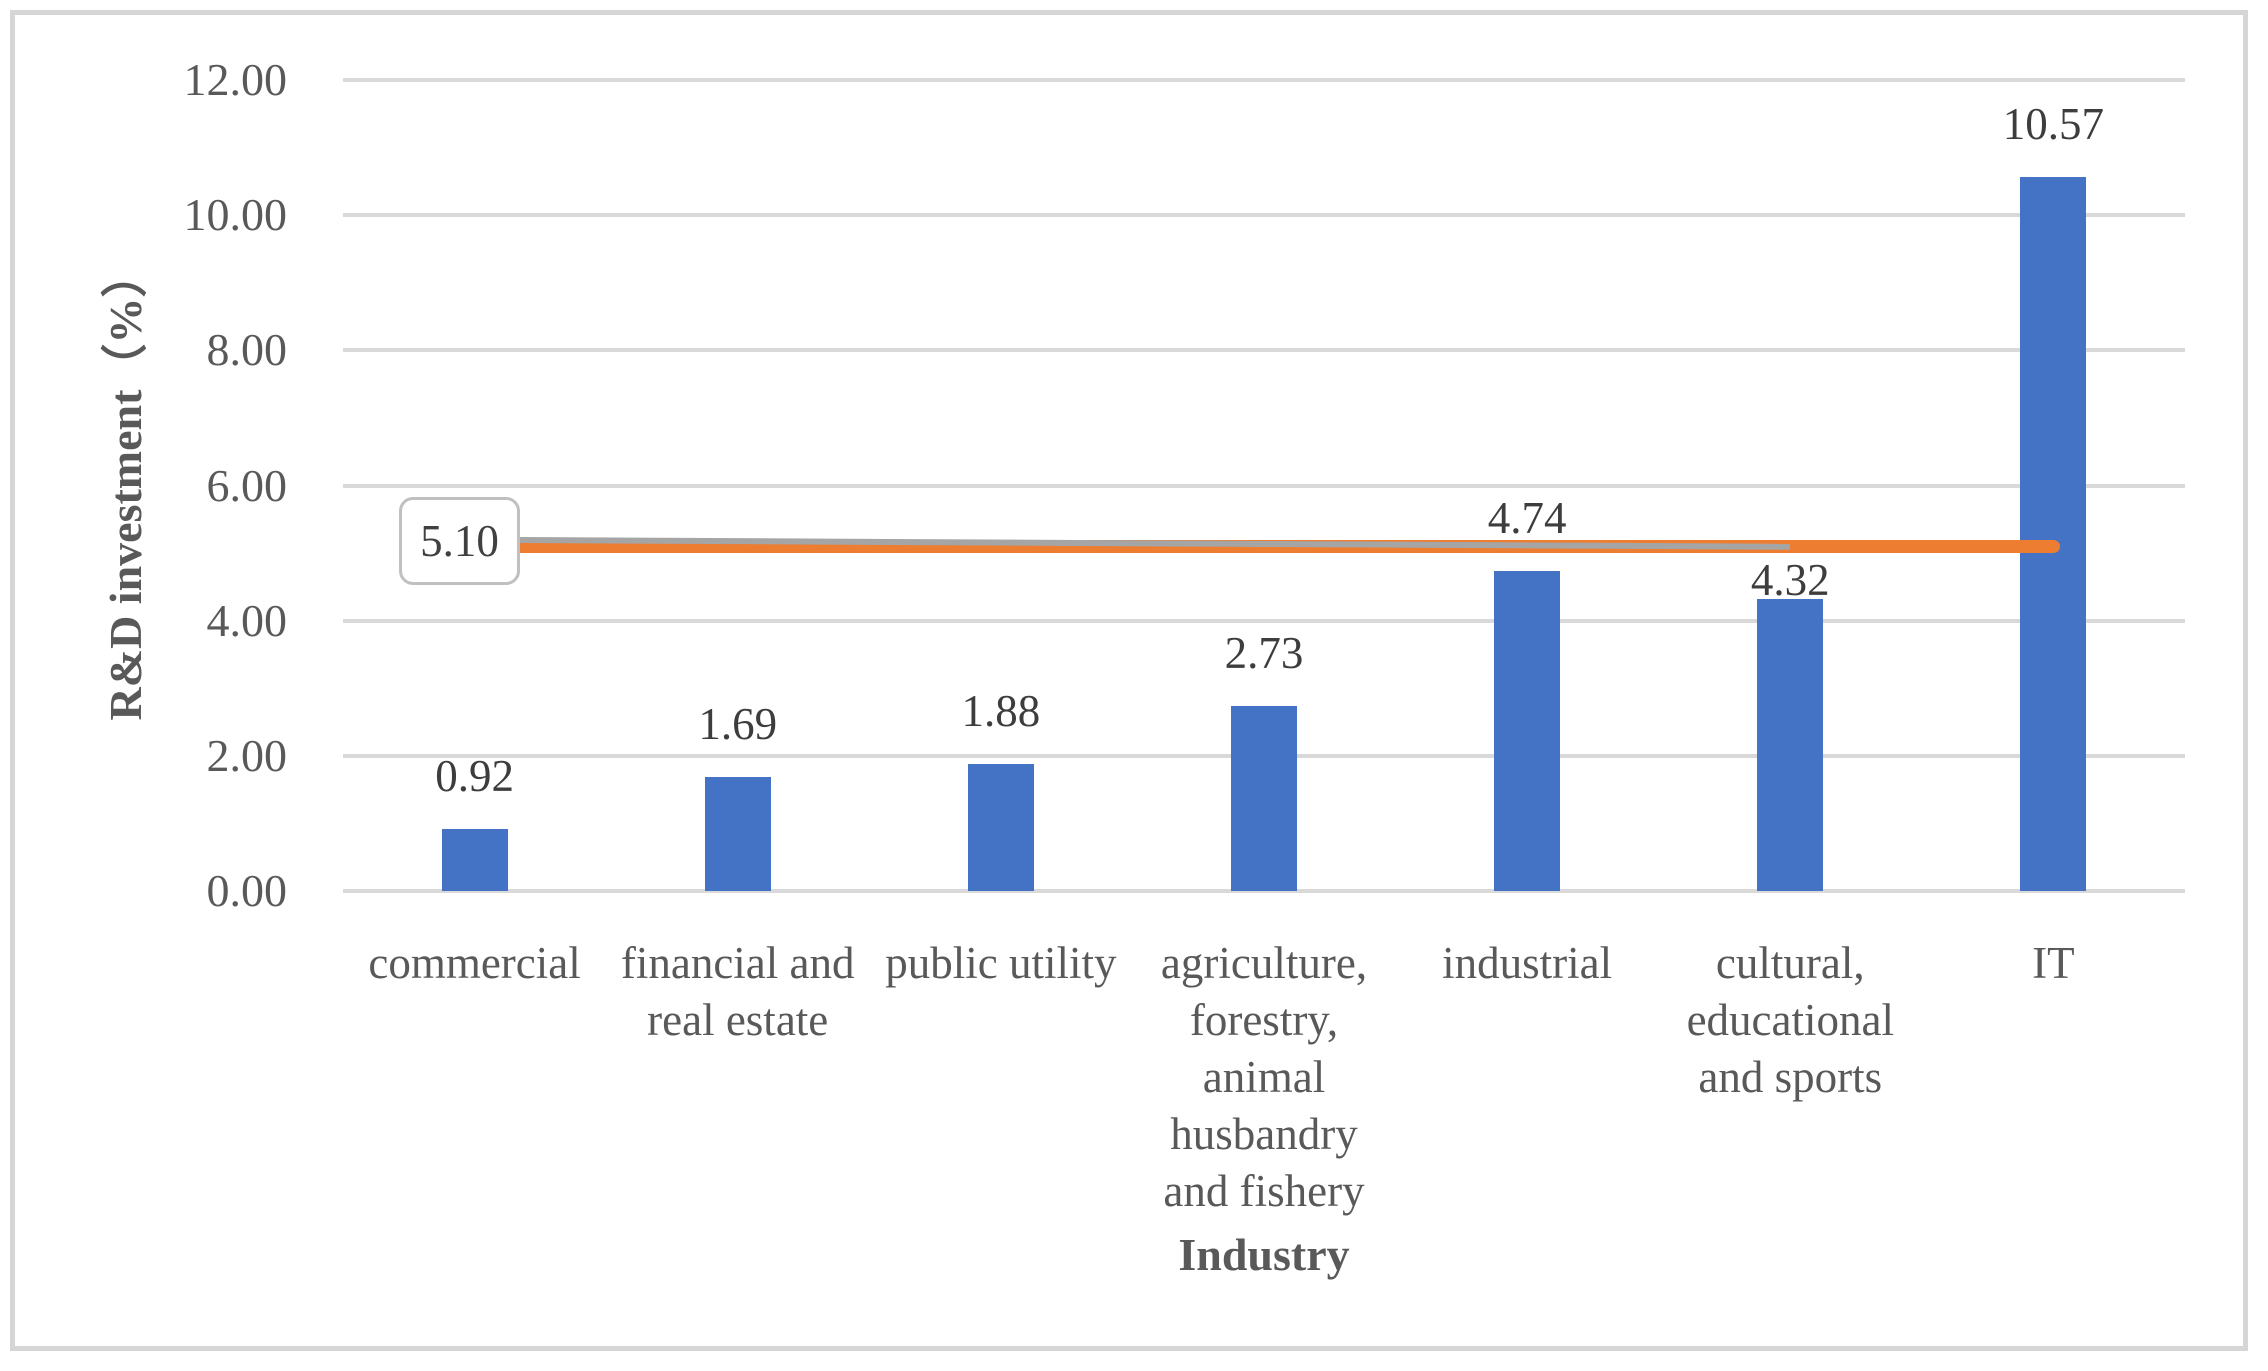 This screenshot has width=2268, height=1371. Describe the element at coordinates (2053, 963) in the screenshot. I see `category-label: IT` at that location.